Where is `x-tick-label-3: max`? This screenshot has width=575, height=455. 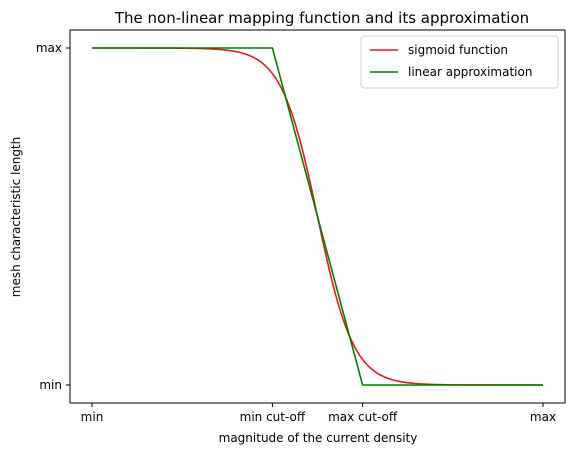
x-tick-label-3: max is located at coordinates (543, 417).